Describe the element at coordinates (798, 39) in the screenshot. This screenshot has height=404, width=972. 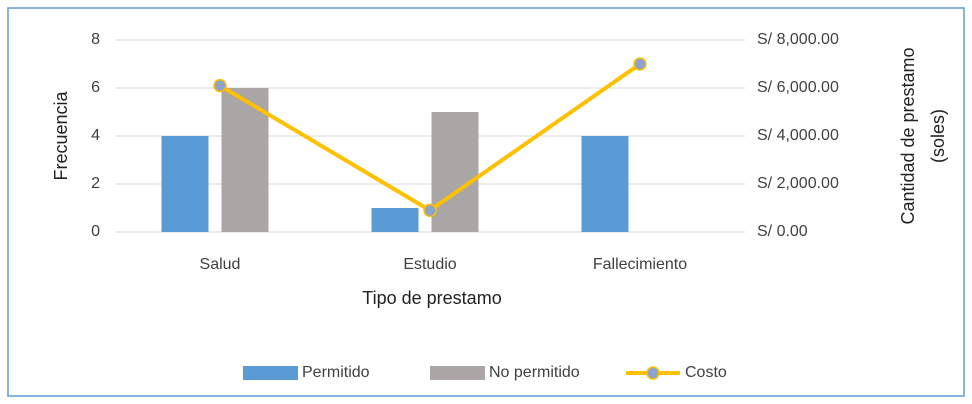
I see `y2-tick-label: S/ 8,000.00` at that location.